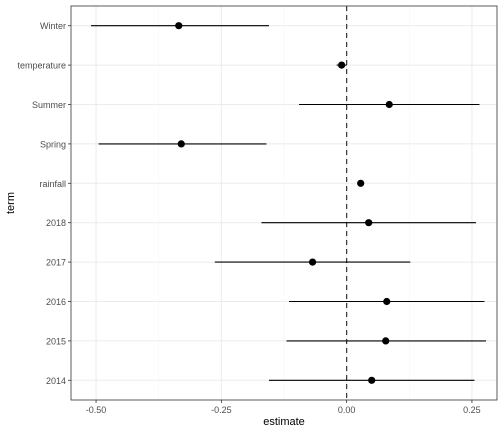 The height and width of the screenshot is (437, 504). I want to click on x-tick-label: -0.50, so click(96, 410).